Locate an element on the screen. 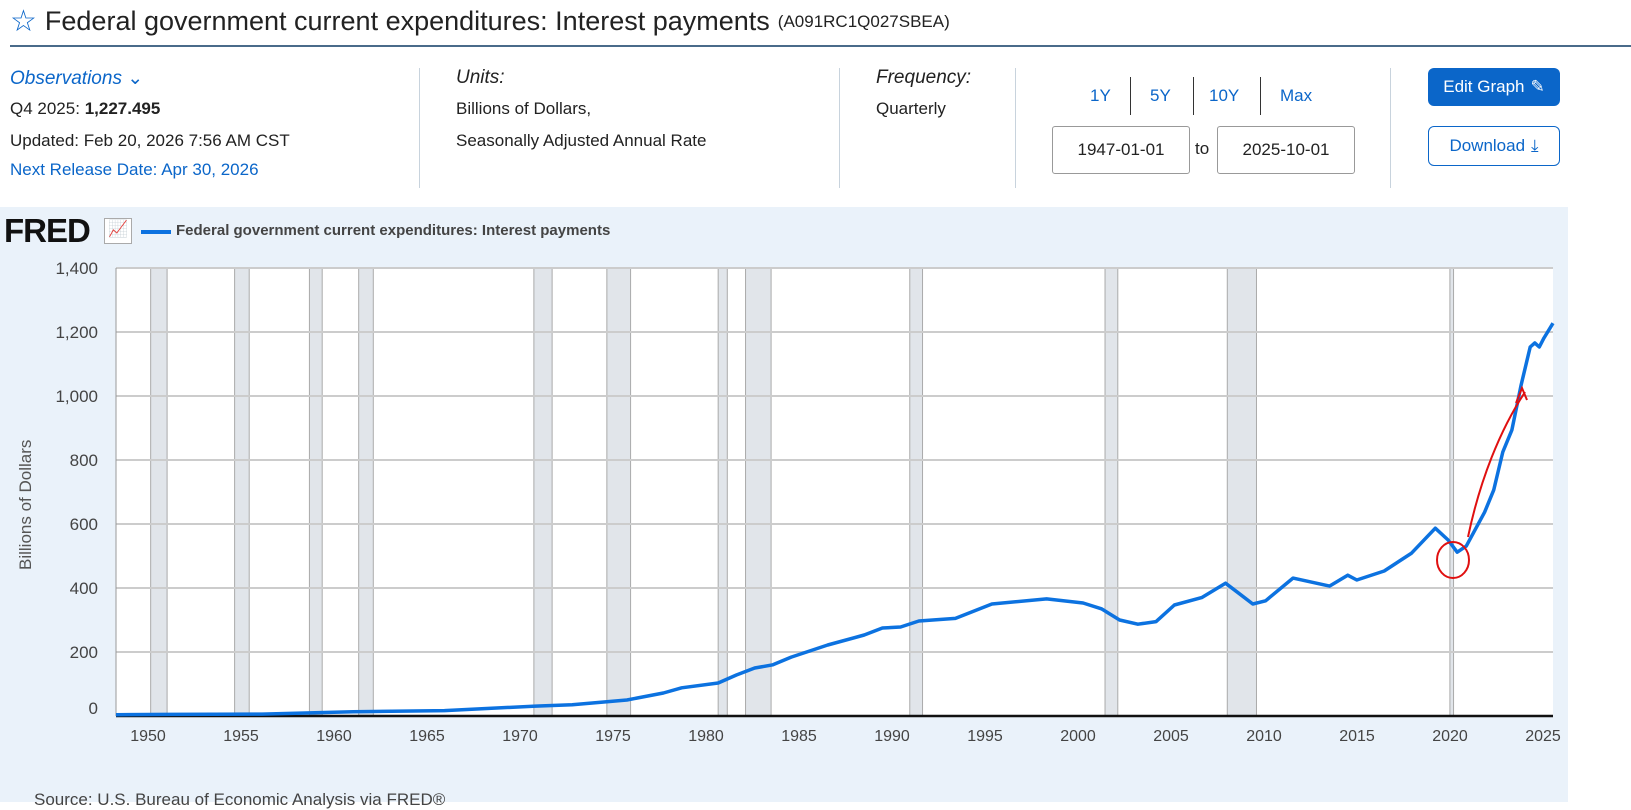  x-tick-label: 1950 is located at coordinates (148, 736).